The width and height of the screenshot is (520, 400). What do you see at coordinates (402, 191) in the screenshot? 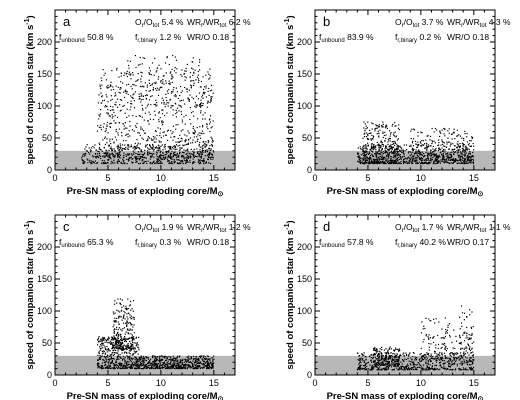
I see `x-axis-label-text: Pre-SN mass of exploding core/M` at bounding box center [402, 191].